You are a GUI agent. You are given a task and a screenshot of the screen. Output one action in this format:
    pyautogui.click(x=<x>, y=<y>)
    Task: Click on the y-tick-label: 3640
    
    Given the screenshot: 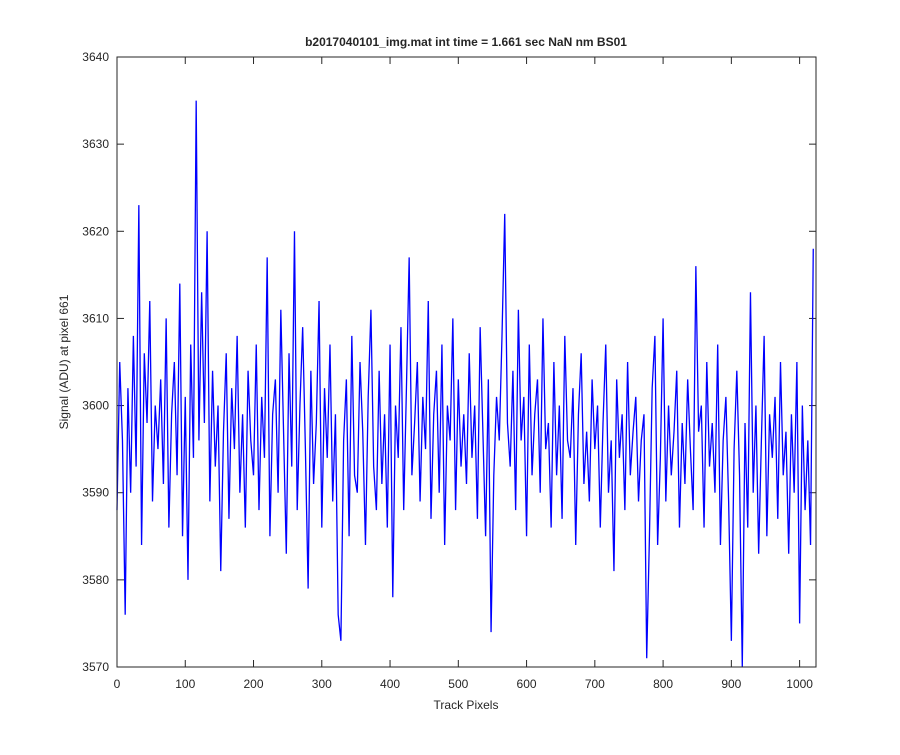 What is the action you would take?
    pyautogui.click(x=95, y=57)
    